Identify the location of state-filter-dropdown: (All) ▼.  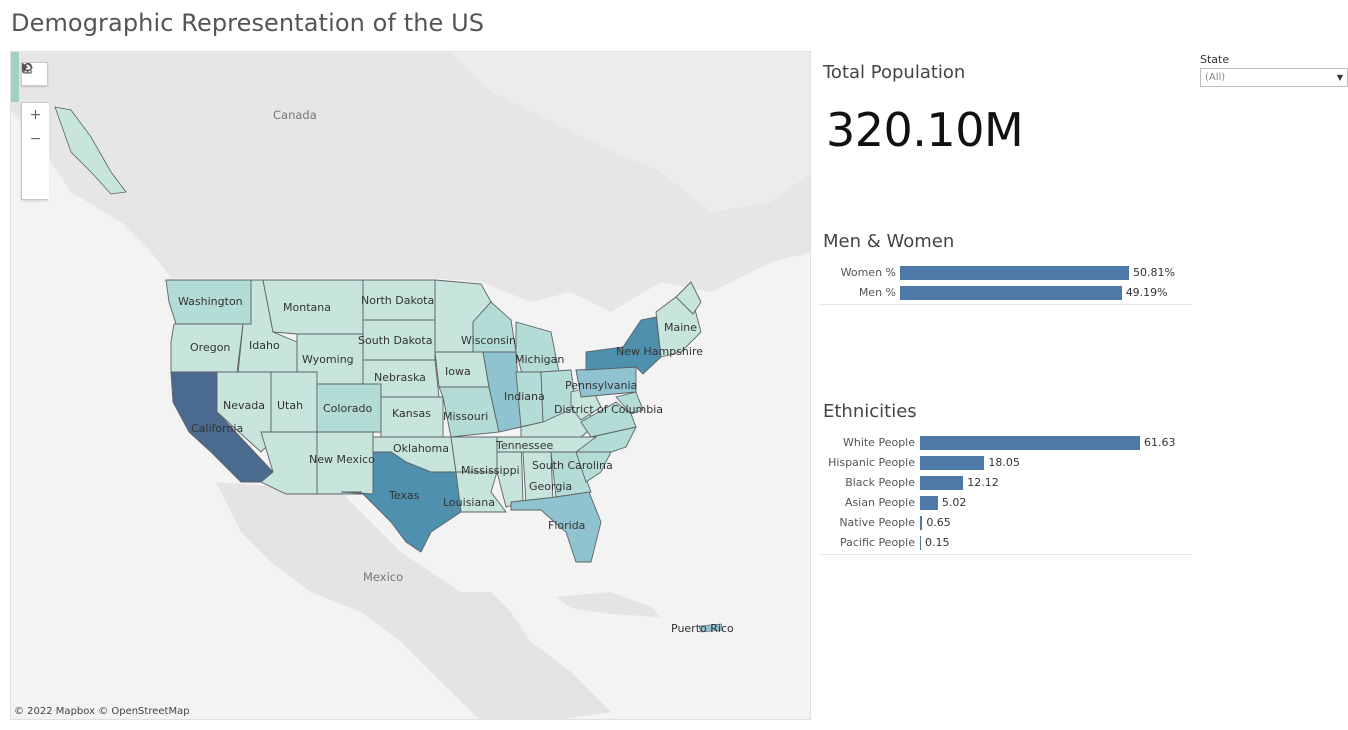
(1274, 77).